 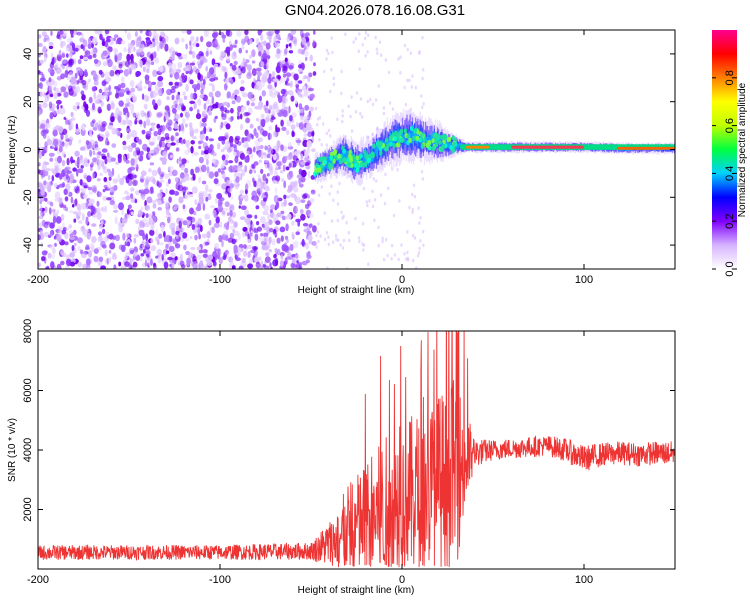 I want to click on snr-x-axis-label: Height of straight line (km), so click(x=356, y=590).